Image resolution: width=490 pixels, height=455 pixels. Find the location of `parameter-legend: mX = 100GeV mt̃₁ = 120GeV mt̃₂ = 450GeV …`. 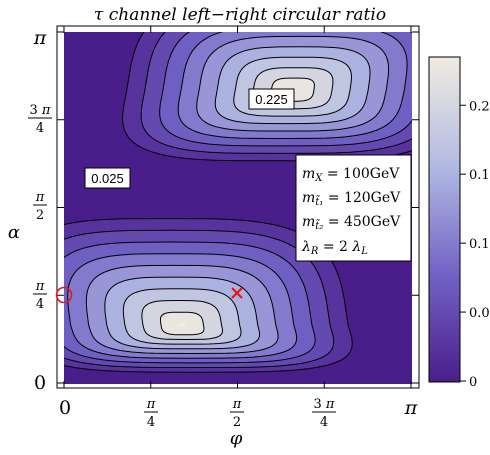

parameter-legend: mX = 100GeV mt̃₁ = 120GeV mt̃₂ = 450GeV … is located at coordinates (353, 208).